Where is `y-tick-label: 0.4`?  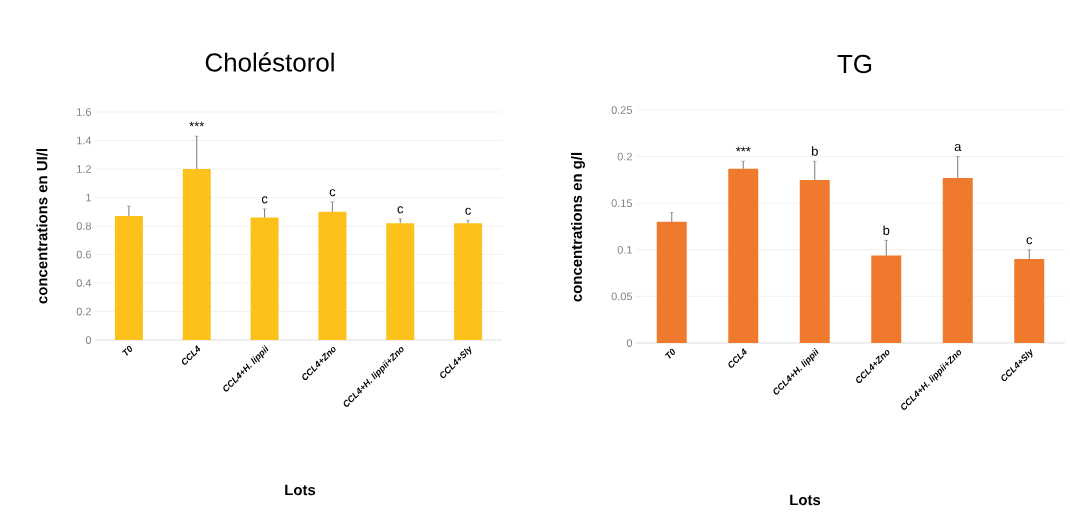
y-tick-label: 0.4 is located at coordinates (84, 283).